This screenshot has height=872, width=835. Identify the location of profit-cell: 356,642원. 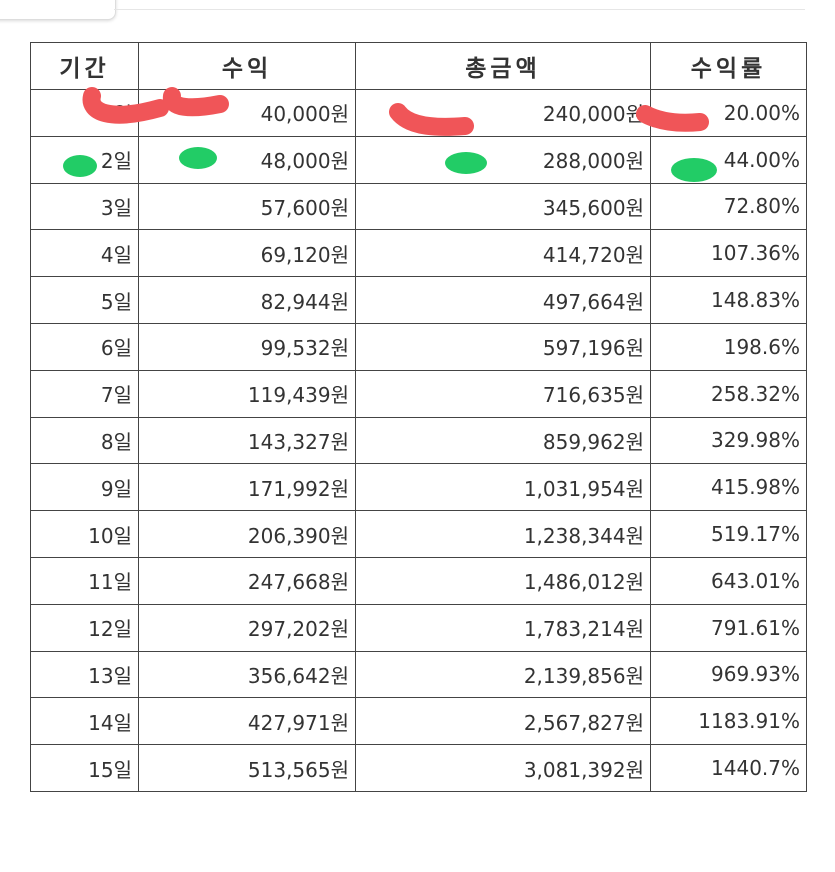
(247, 674).